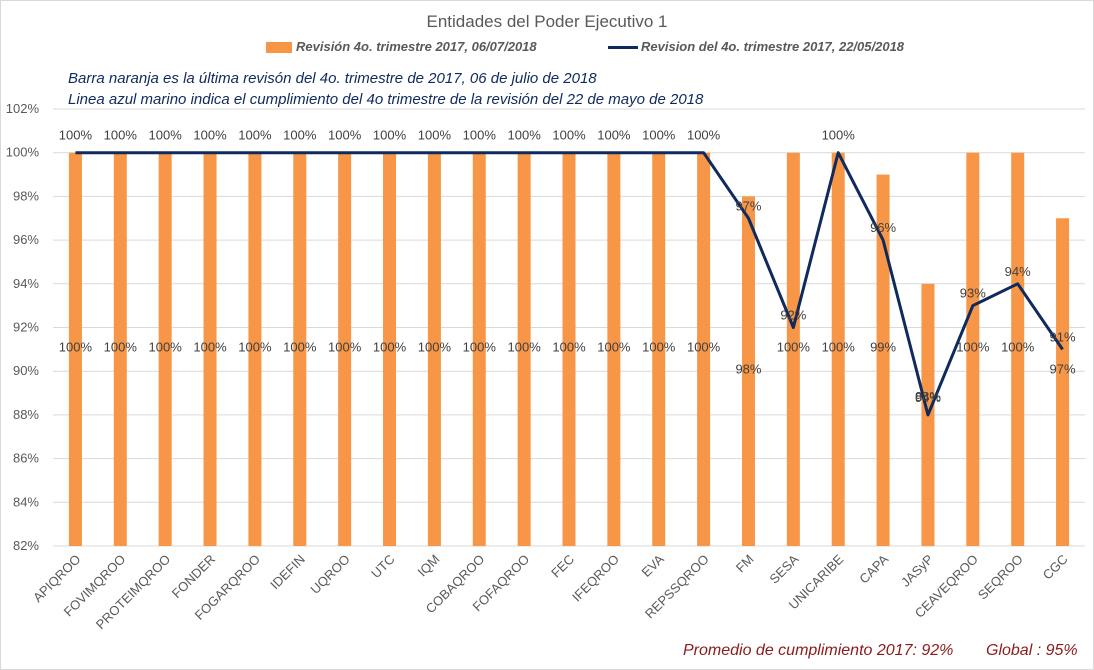 The width and height of the screenshot is (1094, 670). I want to click on x-tick-label: UQROO, so click(329, 574).